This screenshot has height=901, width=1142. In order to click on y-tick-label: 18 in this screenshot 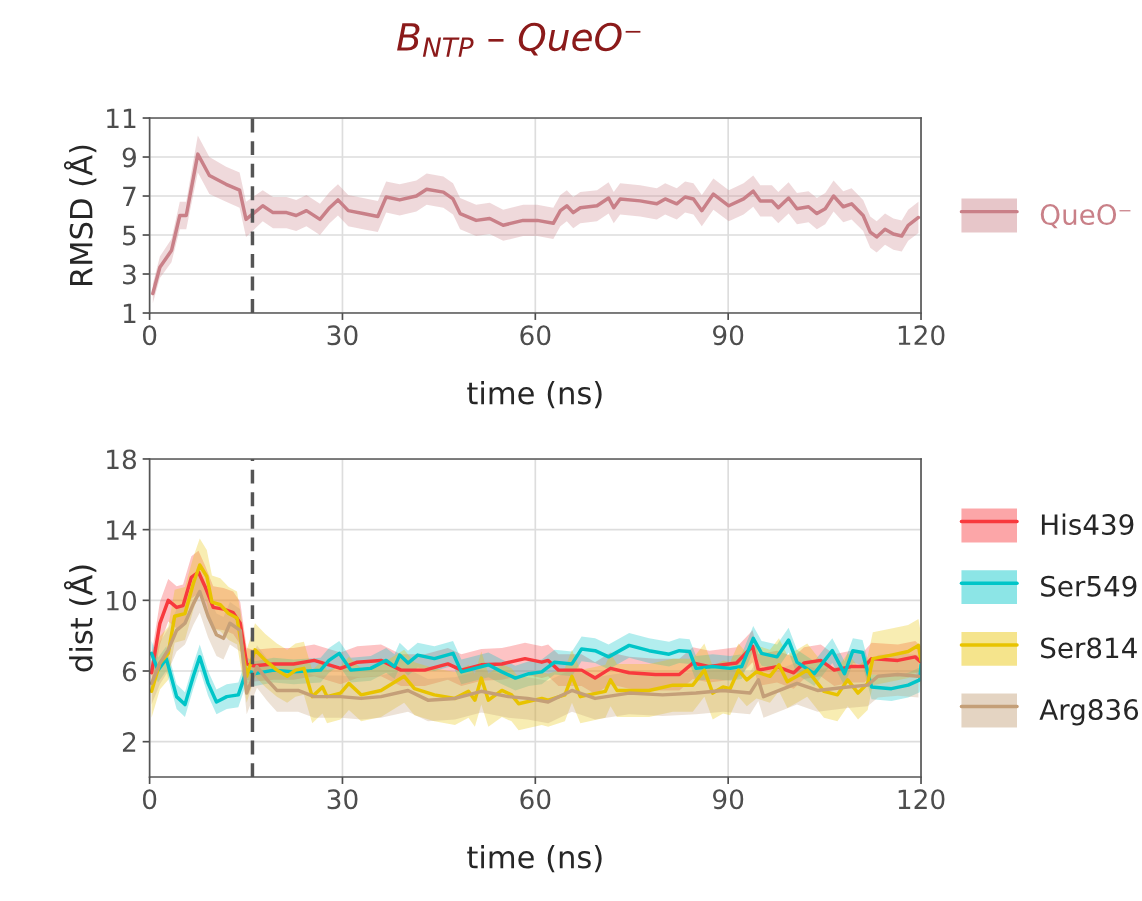, I will do `click(121, 459)`.